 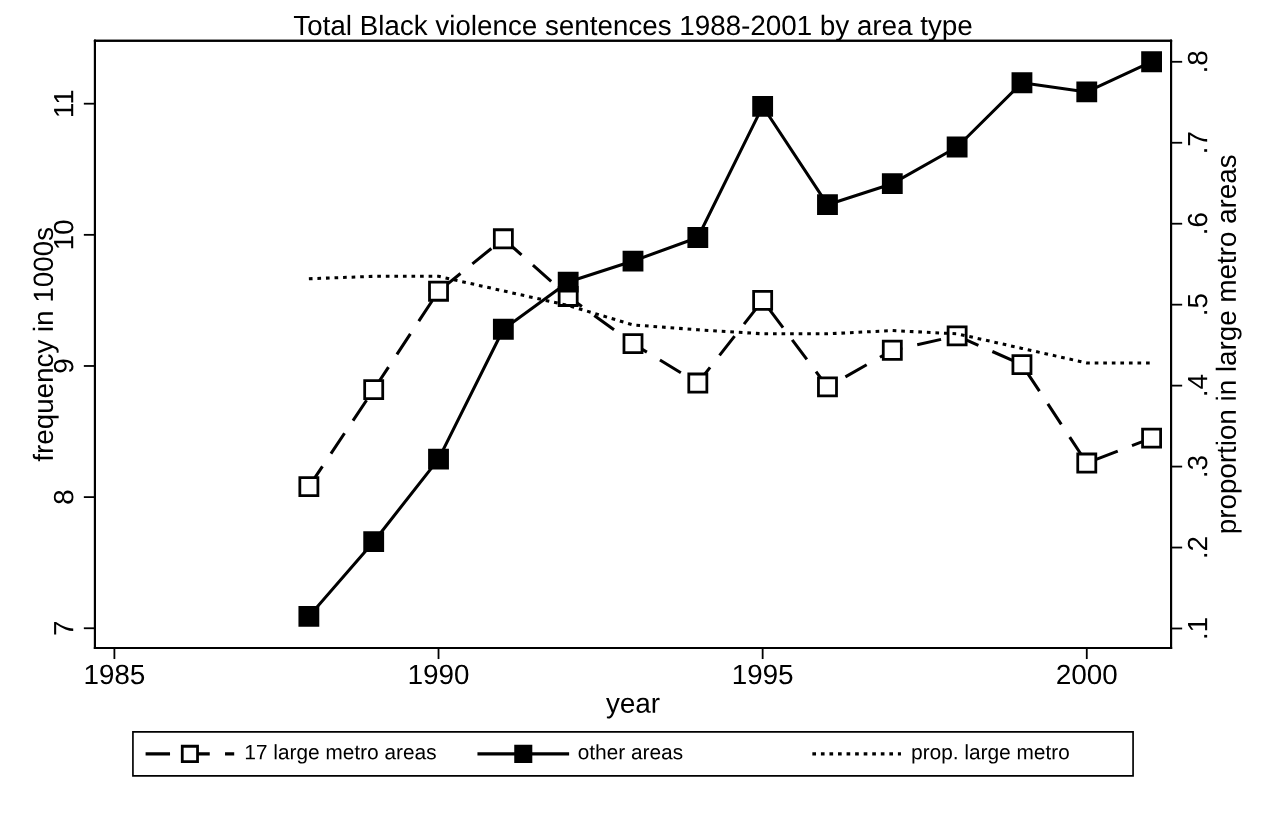 What do you see at coordinates (64, 103) in the screenshot?
I see `y-tick-label: 11` at bounding box center [64, 103].